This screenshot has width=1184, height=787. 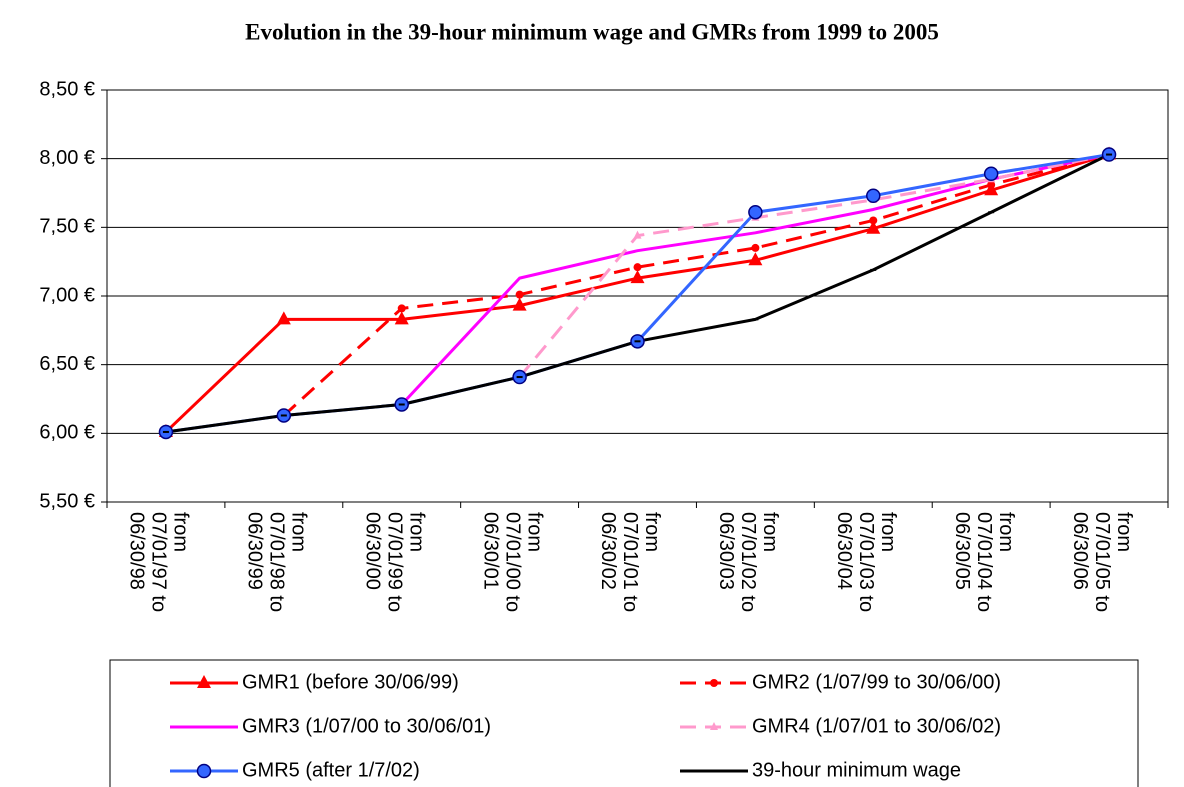 What do you see at coordinates (67, 501) in the screenshot?
I see `y-tick-label: 5,50 €` at bounding box center [67, 501].